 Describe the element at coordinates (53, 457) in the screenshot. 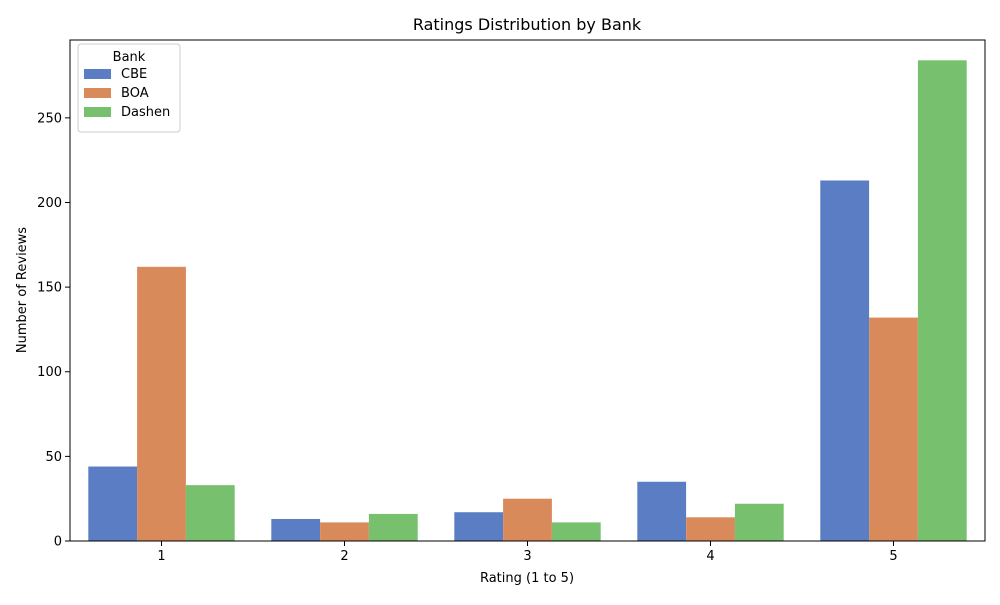

I see `y-tick-label: 50` at that location.